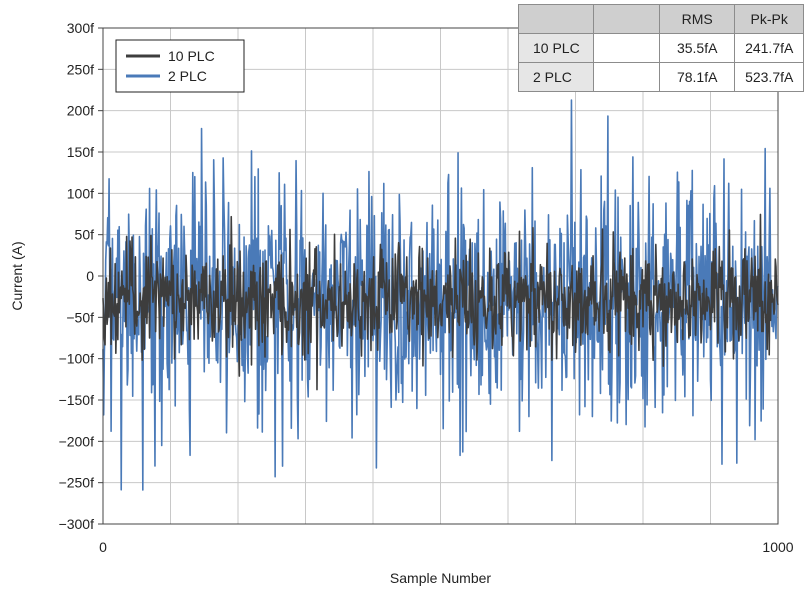 The width and height of the screenshot is (804, 594). Describe the element at coordinates (769, 48) in the screenshot. I see `stats-pkpk-cell: 241.7fA` at that location.